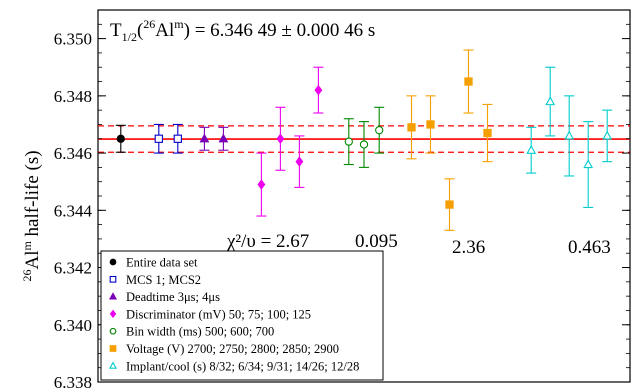 The width and height of the screenshot is (641, 390). What do you see at coordinates (32, 260) in the screenshot?
I see `y-label-main: Al` at bounding box center [32, 260].